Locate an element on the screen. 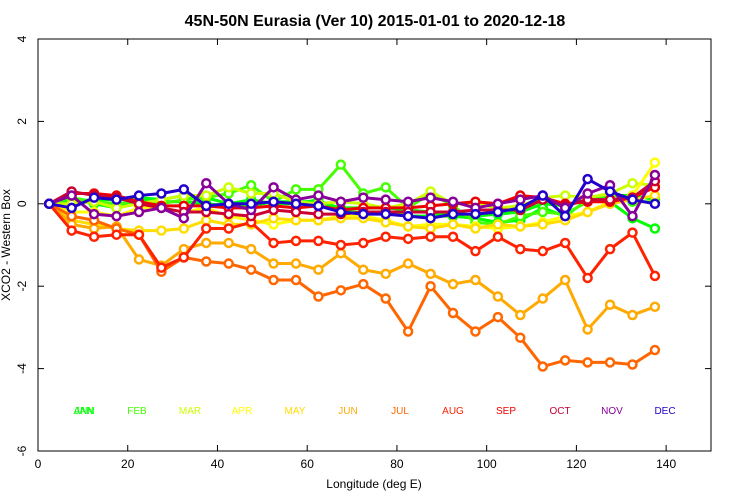 This screenshot has height=500, width=750. series-line-apr is located at coordinates (352, 196).